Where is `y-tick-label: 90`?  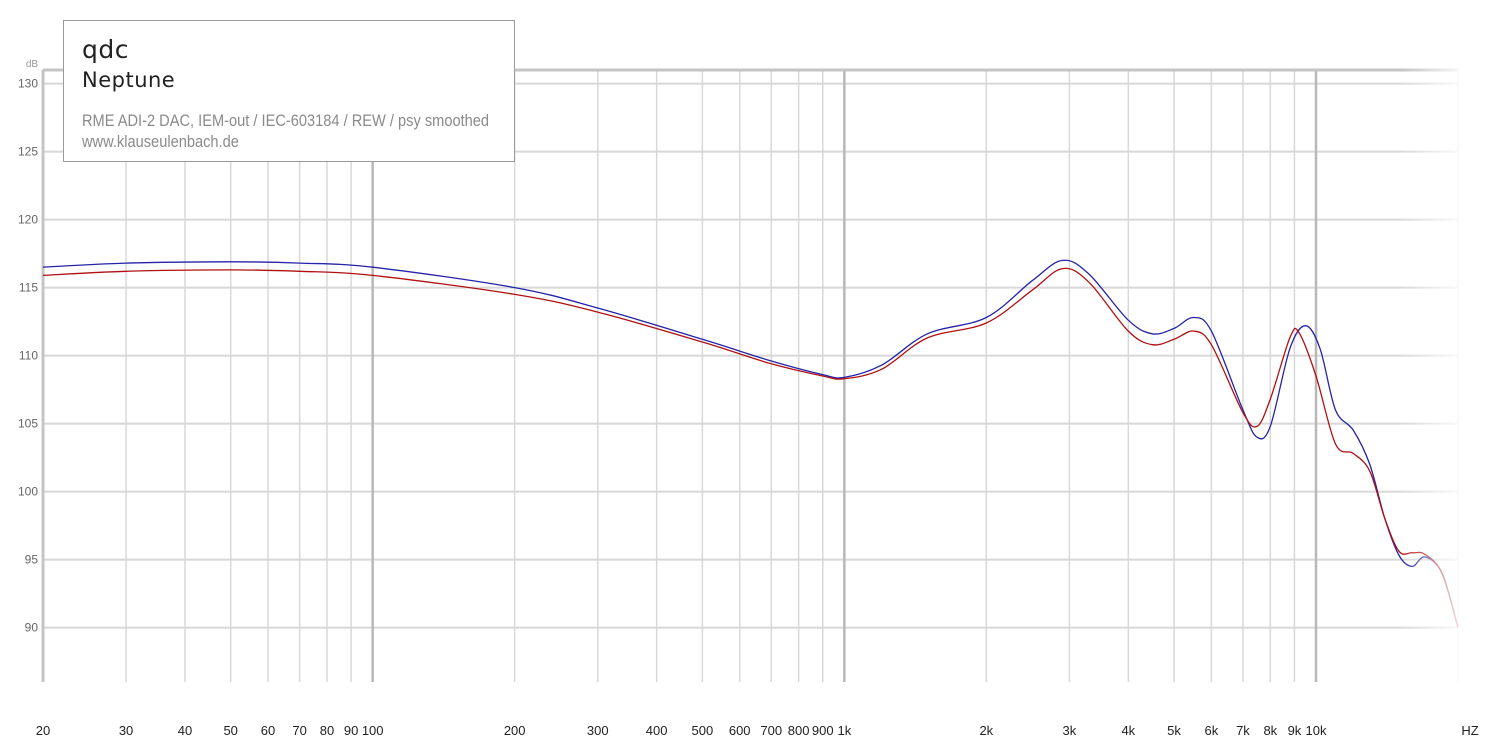
y-tick-label: 90 is located at coordinates (32, 628).